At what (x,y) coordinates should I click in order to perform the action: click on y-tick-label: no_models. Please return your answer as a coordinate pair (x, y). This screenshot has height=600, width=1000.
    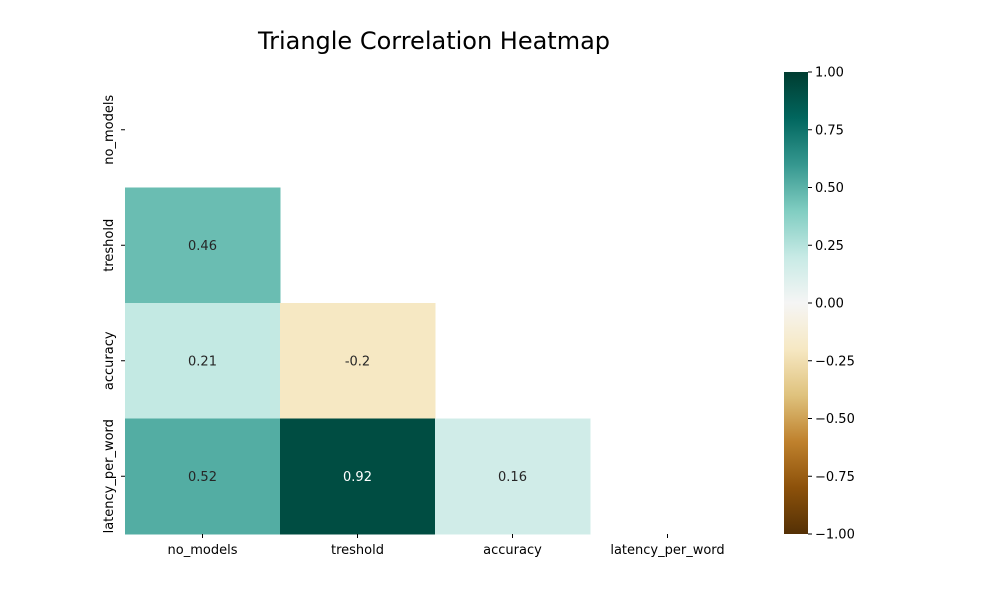
    Looking at the image, I should click on (109, 130).